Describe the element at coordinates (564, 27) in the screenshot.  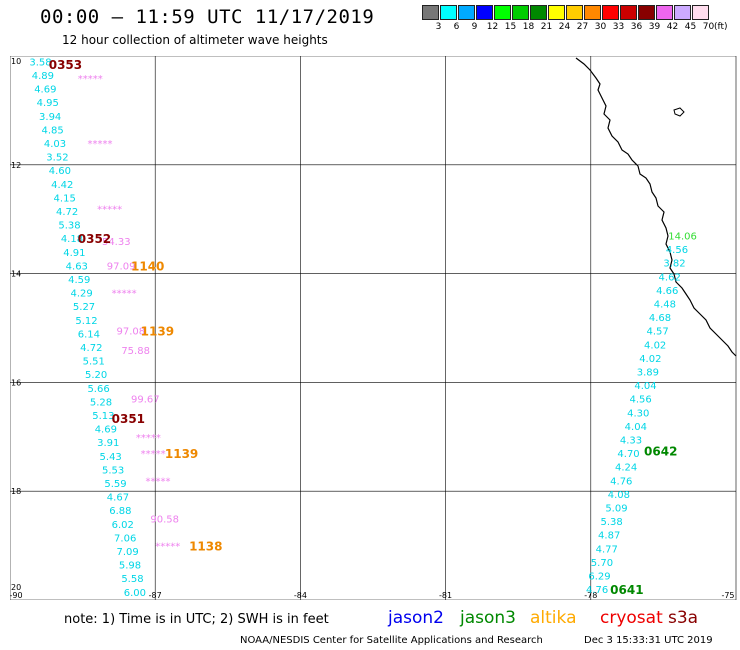
I see `legend-label: 24` at that location.